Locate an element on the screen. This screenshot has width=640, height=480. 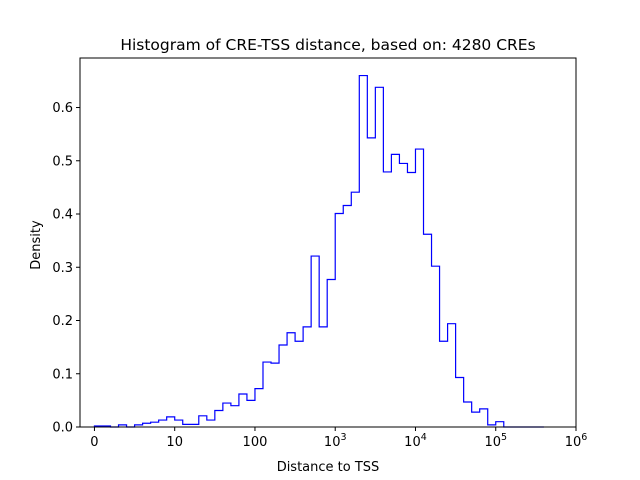
x-tick-label: 10 is located at coordinates (174, 442).